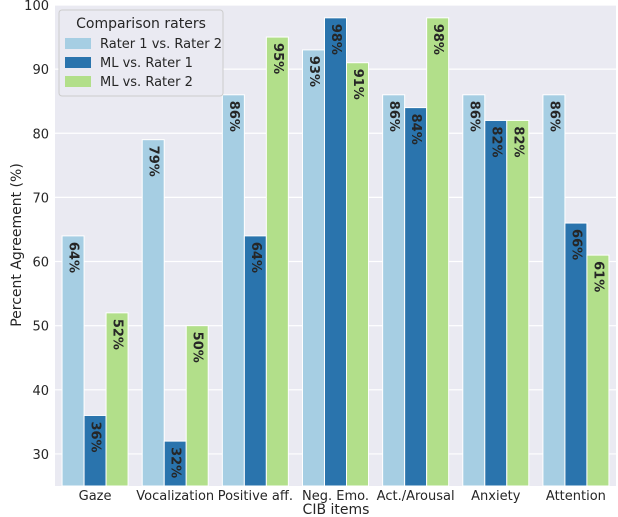 This screenshot has width=618, height=517. What do you see at coordinates (336, 509) in the screenshot?
I see `x-axis-title: CIB items` at bounding box center [336, 509].